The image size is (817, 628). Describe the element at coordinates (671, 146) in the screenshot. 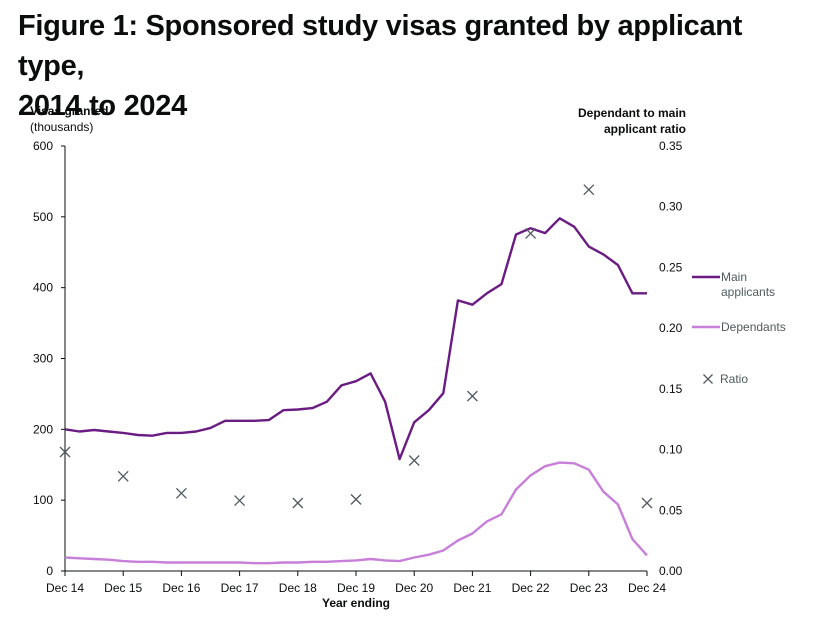

I see `y-tick-right-label: 0.35` at that location.